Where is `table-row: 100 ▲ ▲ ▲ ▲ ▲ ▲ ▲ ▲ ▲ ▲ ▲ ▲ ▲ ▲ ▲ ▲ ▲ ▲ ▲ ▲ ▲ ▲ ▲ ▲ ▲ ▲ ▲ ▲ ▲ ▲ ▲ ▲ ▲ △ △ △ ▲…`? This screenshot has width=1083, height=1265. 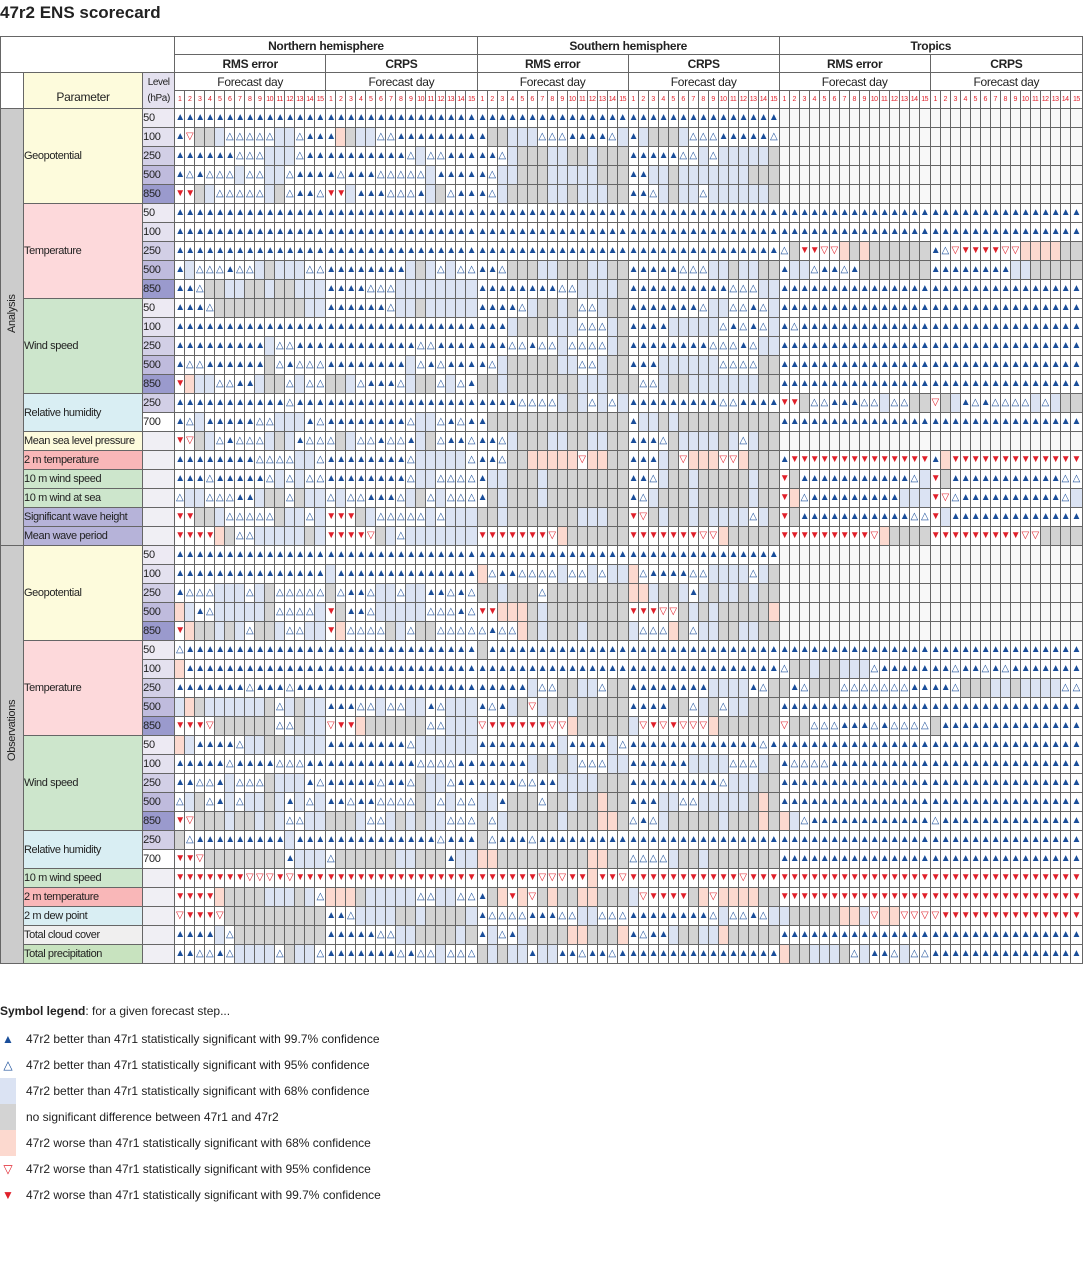 table-row: 100 ▲ ▲ ▲ ▲ ▲ ▲ ▲ ▲ ▲ ▲ ▲ ▲ ▲ ▲ ▲ ▲ ▲ ▲ ▲ ▲ ▲ ▲ ▲ ▲ ▲ ▲ ▲ ▲ ▲ ▲ ▲ ▲ ▲ △ △ △ ▲… is located at coordinates (542, 327).